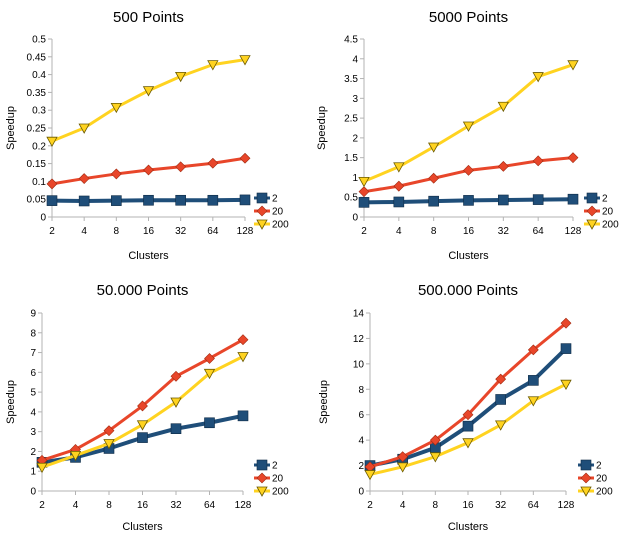 This screenshot has height=535, width=626. I want to click on y-tick-label: 2, so click(361, 466).